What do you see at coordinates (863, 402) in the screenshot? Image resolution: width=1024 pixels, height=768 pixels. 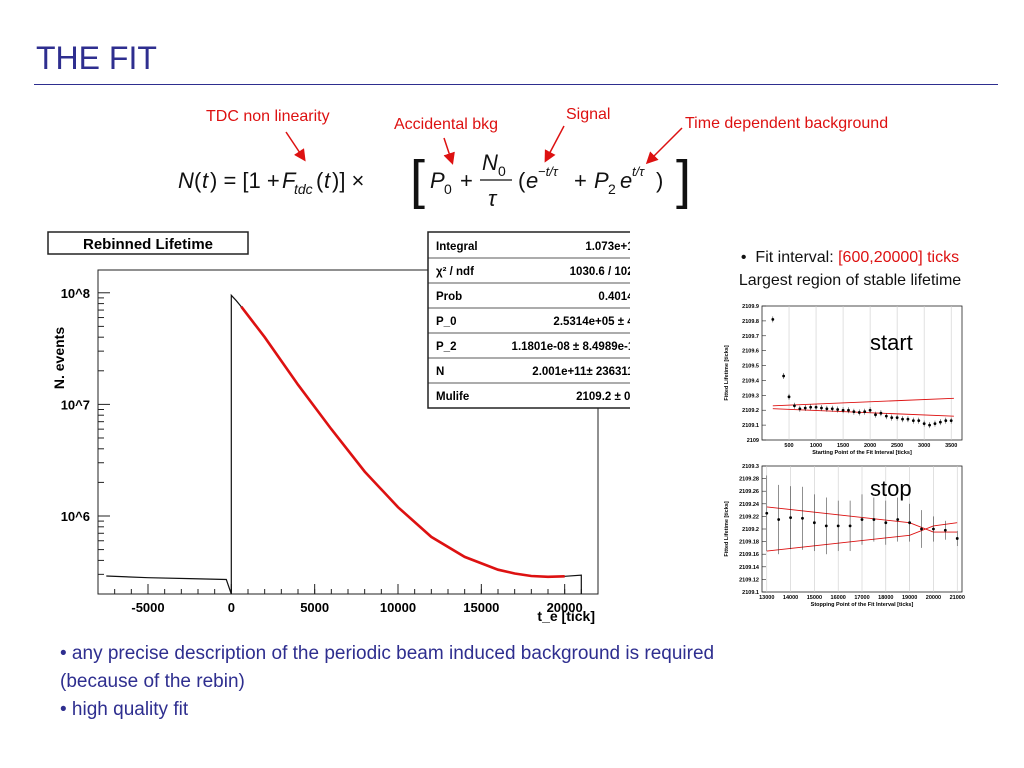 I see `band-upper` at bounding box center [863, 402].